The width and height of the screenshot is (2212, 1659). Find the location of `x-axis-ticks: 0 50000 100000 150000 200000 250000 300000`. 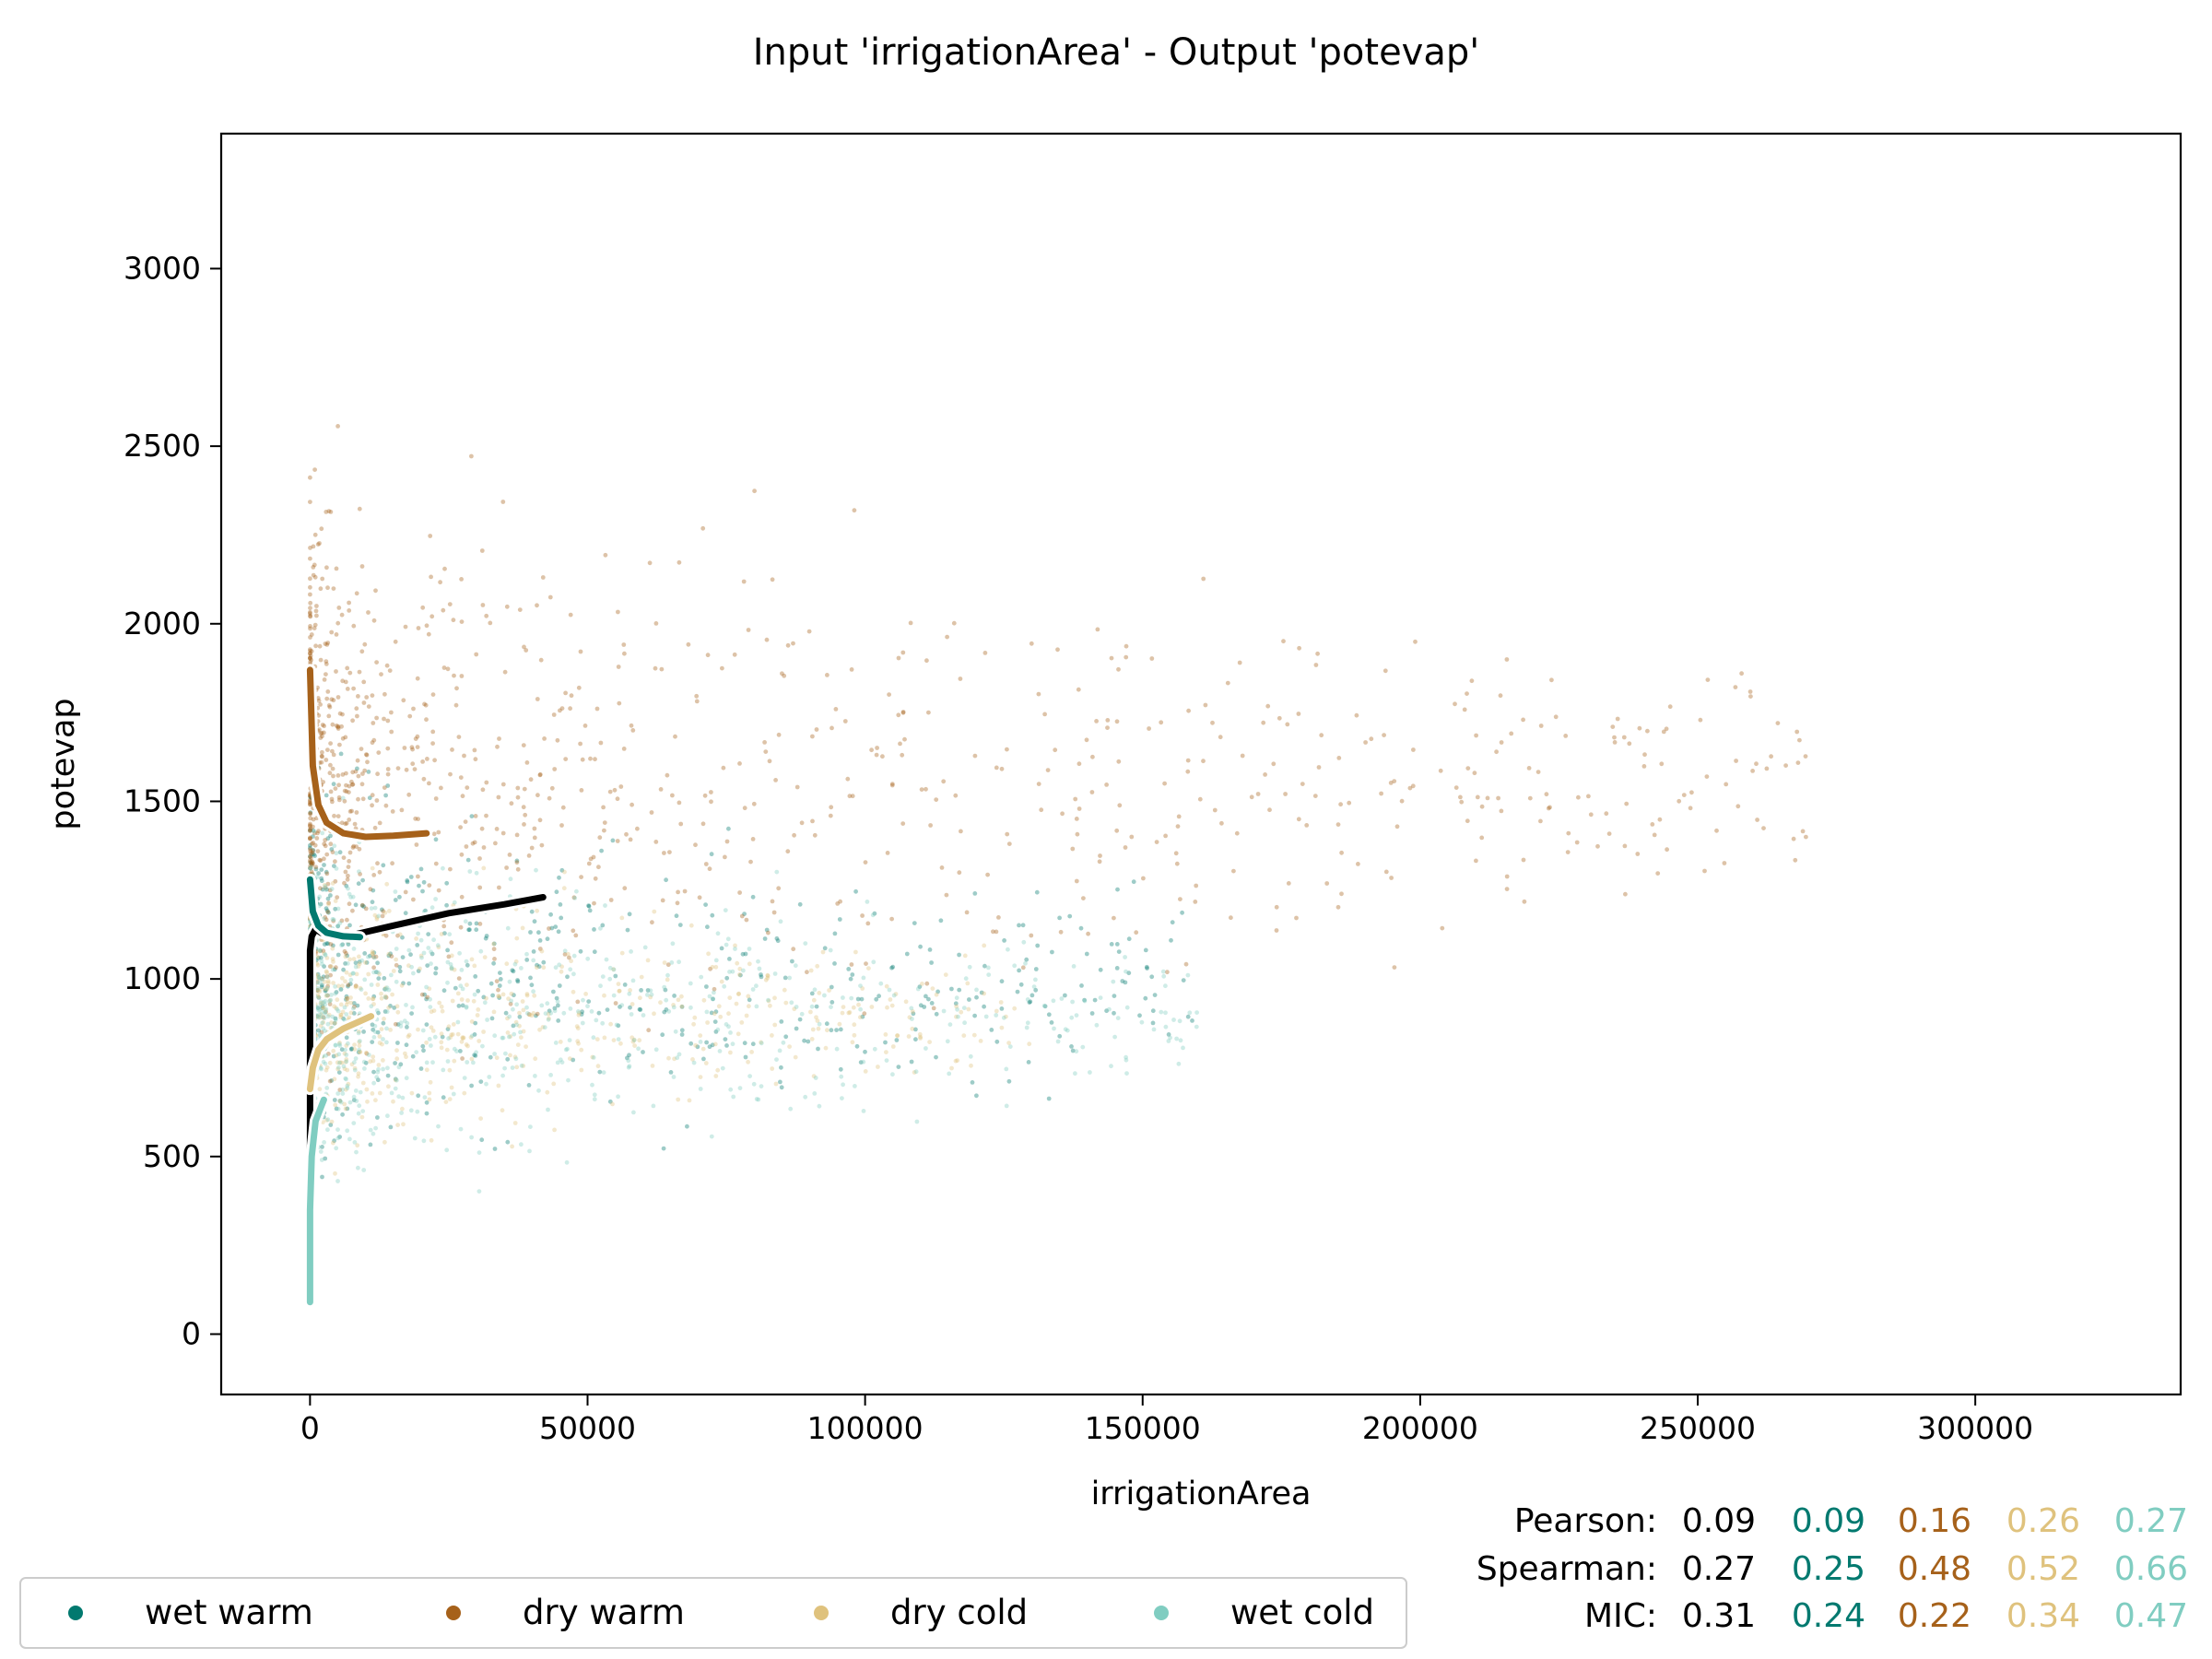

x-axis-ticks: 0 50000 100000 150000 200000 250000 300000 is located at coordinates (1166, 1420).